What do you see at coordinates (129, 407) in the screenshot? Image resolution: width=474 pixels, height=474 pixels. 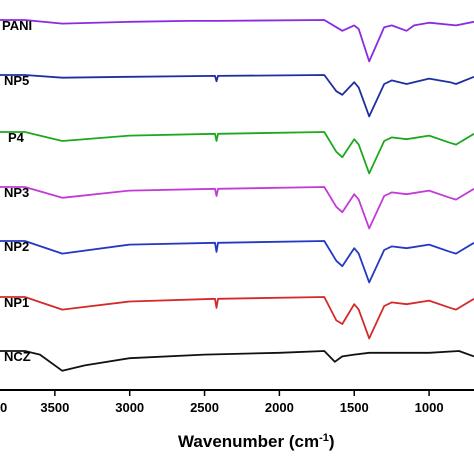 I see `x-tick-label: 3000` at bounding box center [129, 407].